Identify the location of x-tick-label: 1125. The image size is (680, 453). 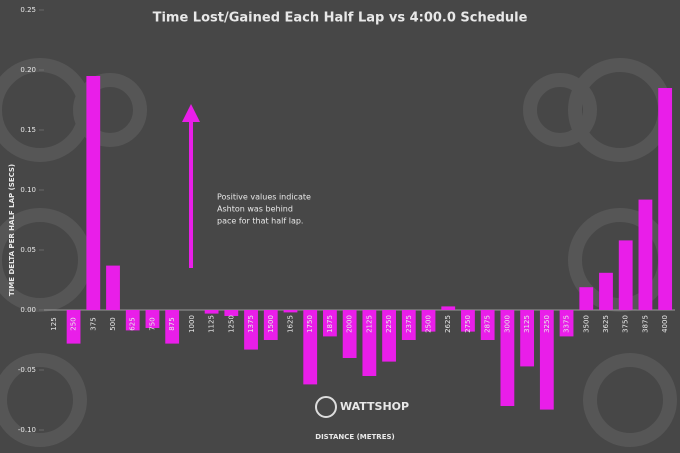
(212, 324).